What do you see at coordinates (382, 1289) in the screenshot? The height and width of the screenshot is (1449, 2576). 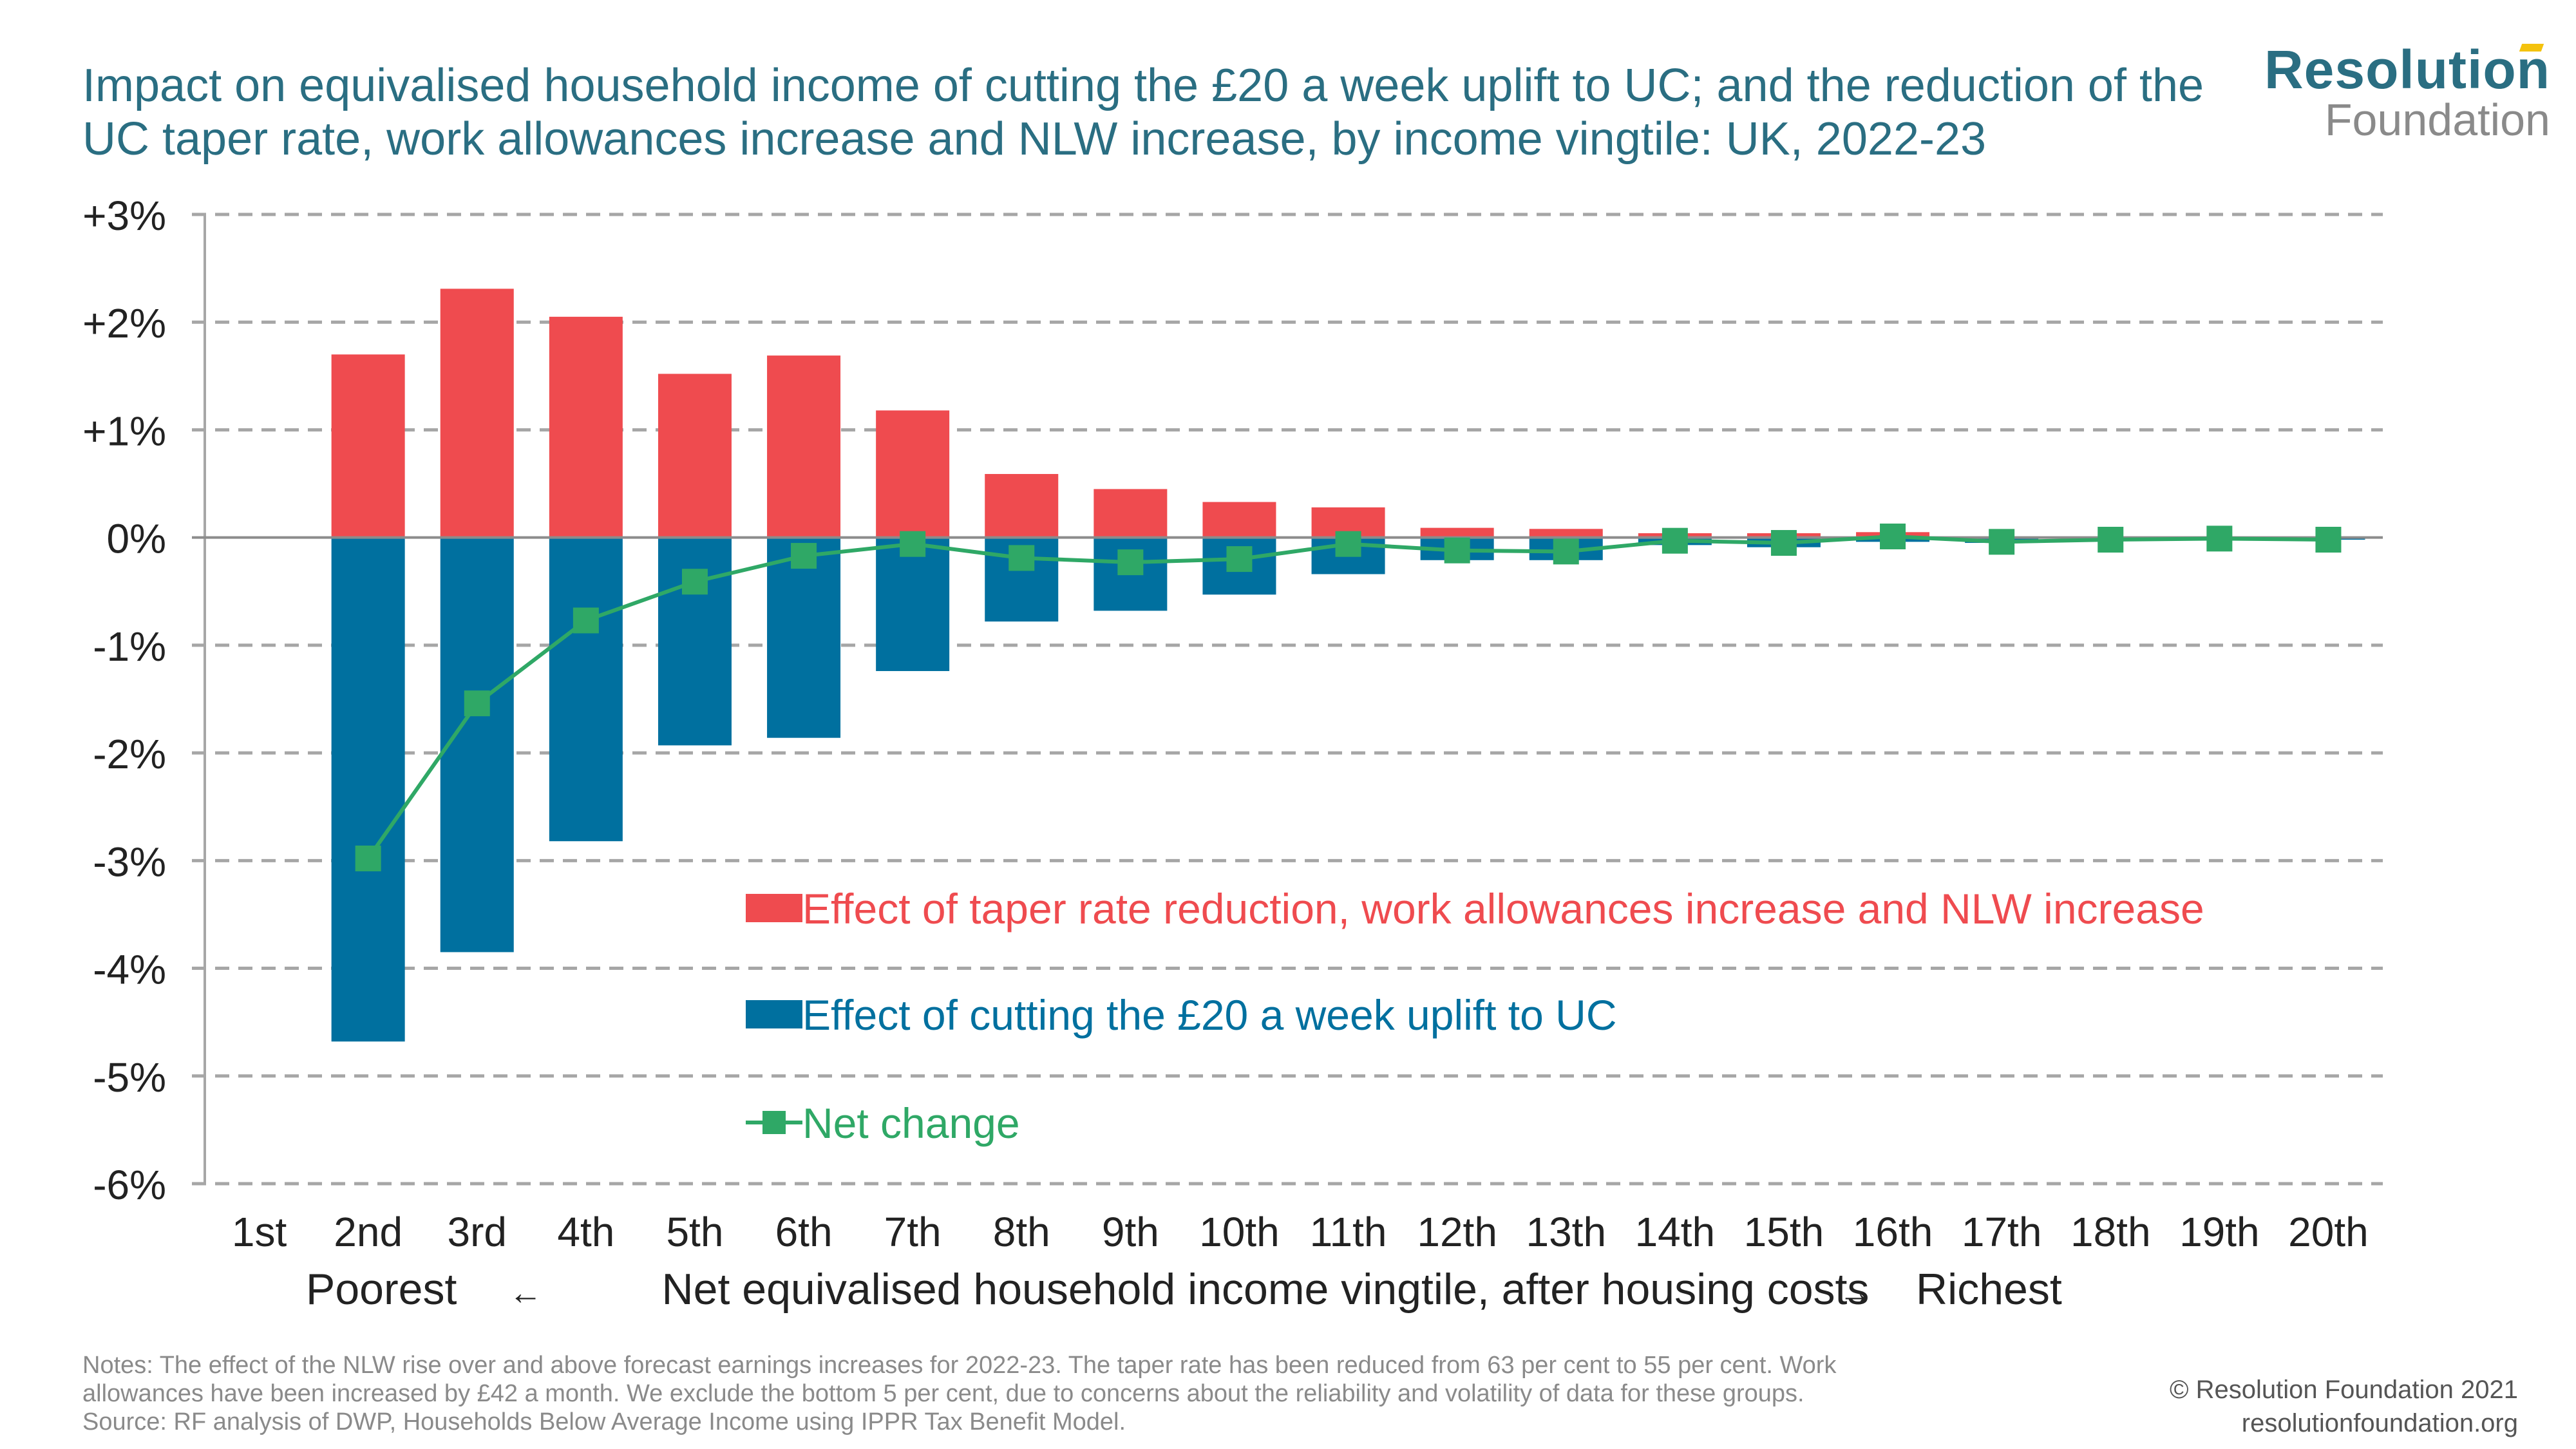 I see `x-axis-label-poorest: Poorest` at bounding box center [382, 1289].